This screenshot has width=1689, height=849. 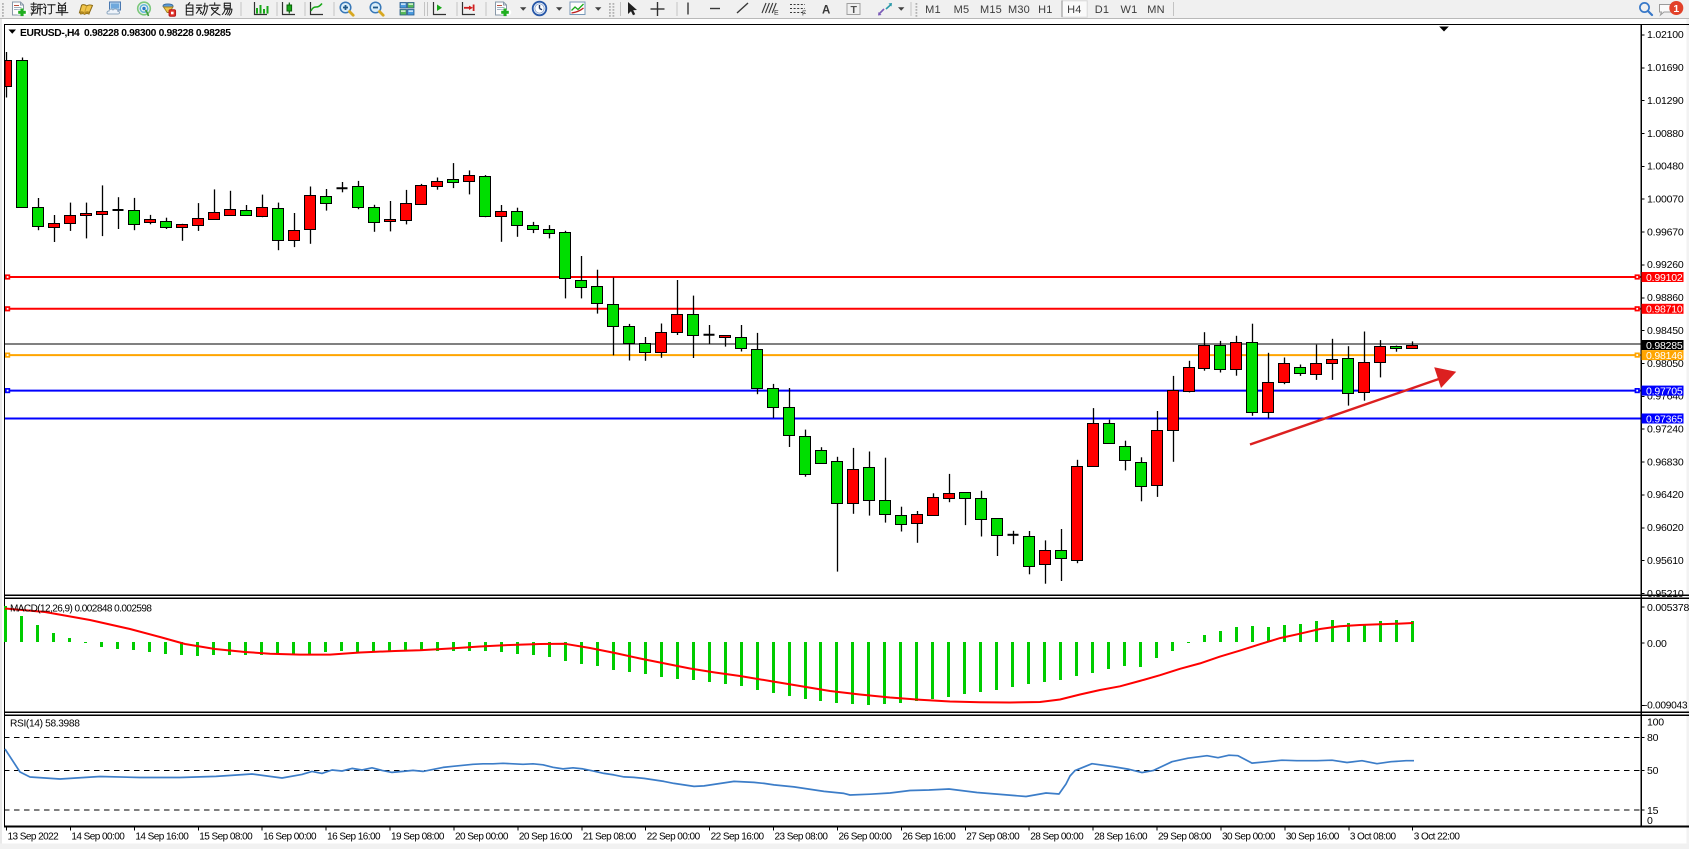 What do you see at coordinates (81, 609) in the screenshot?
I see `svg-text:MACD(12,26,9) 0.002848 0.00259: MACD(12,26,9) 0.002848 0.002598` at bounding box center [81, 609].